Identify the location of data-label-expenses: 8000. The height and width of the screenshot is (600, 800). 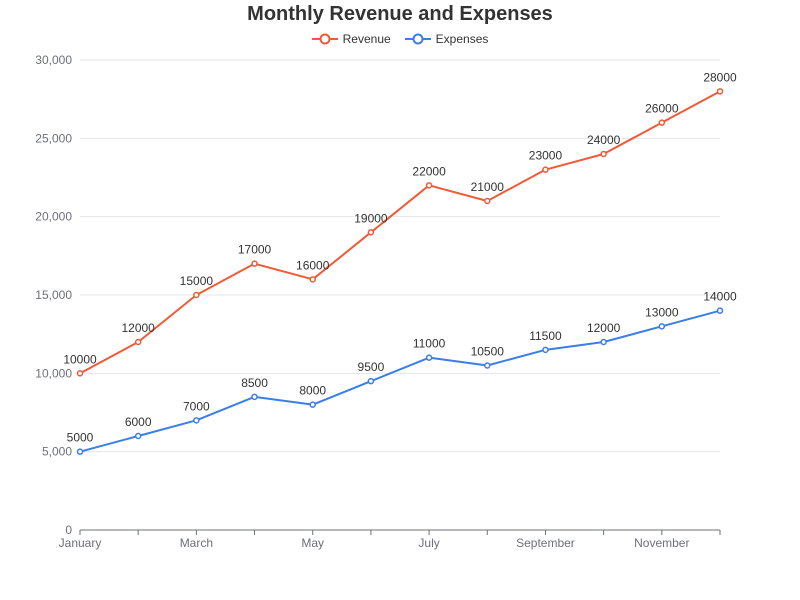
(312, 391).